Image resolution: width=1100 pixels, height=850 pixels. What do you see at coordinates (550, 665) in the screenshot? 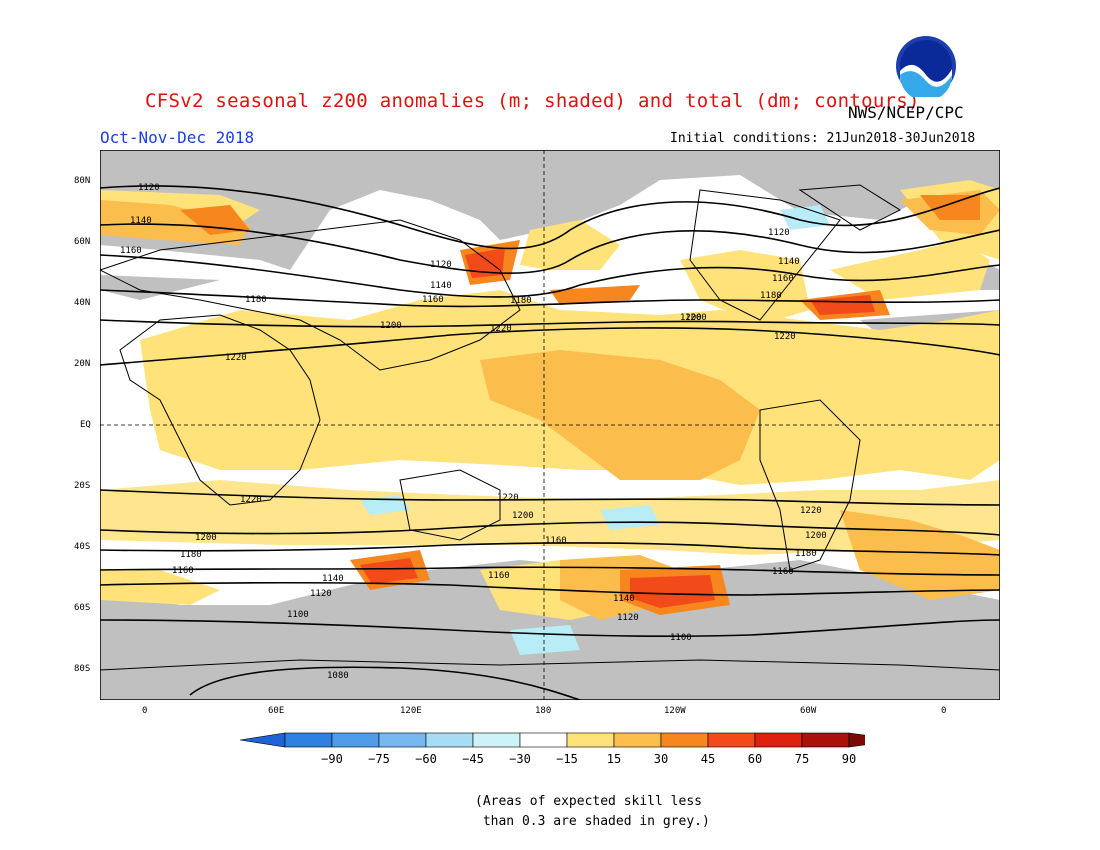
I see `antarctica-outline` at bounding box center [550, 665].